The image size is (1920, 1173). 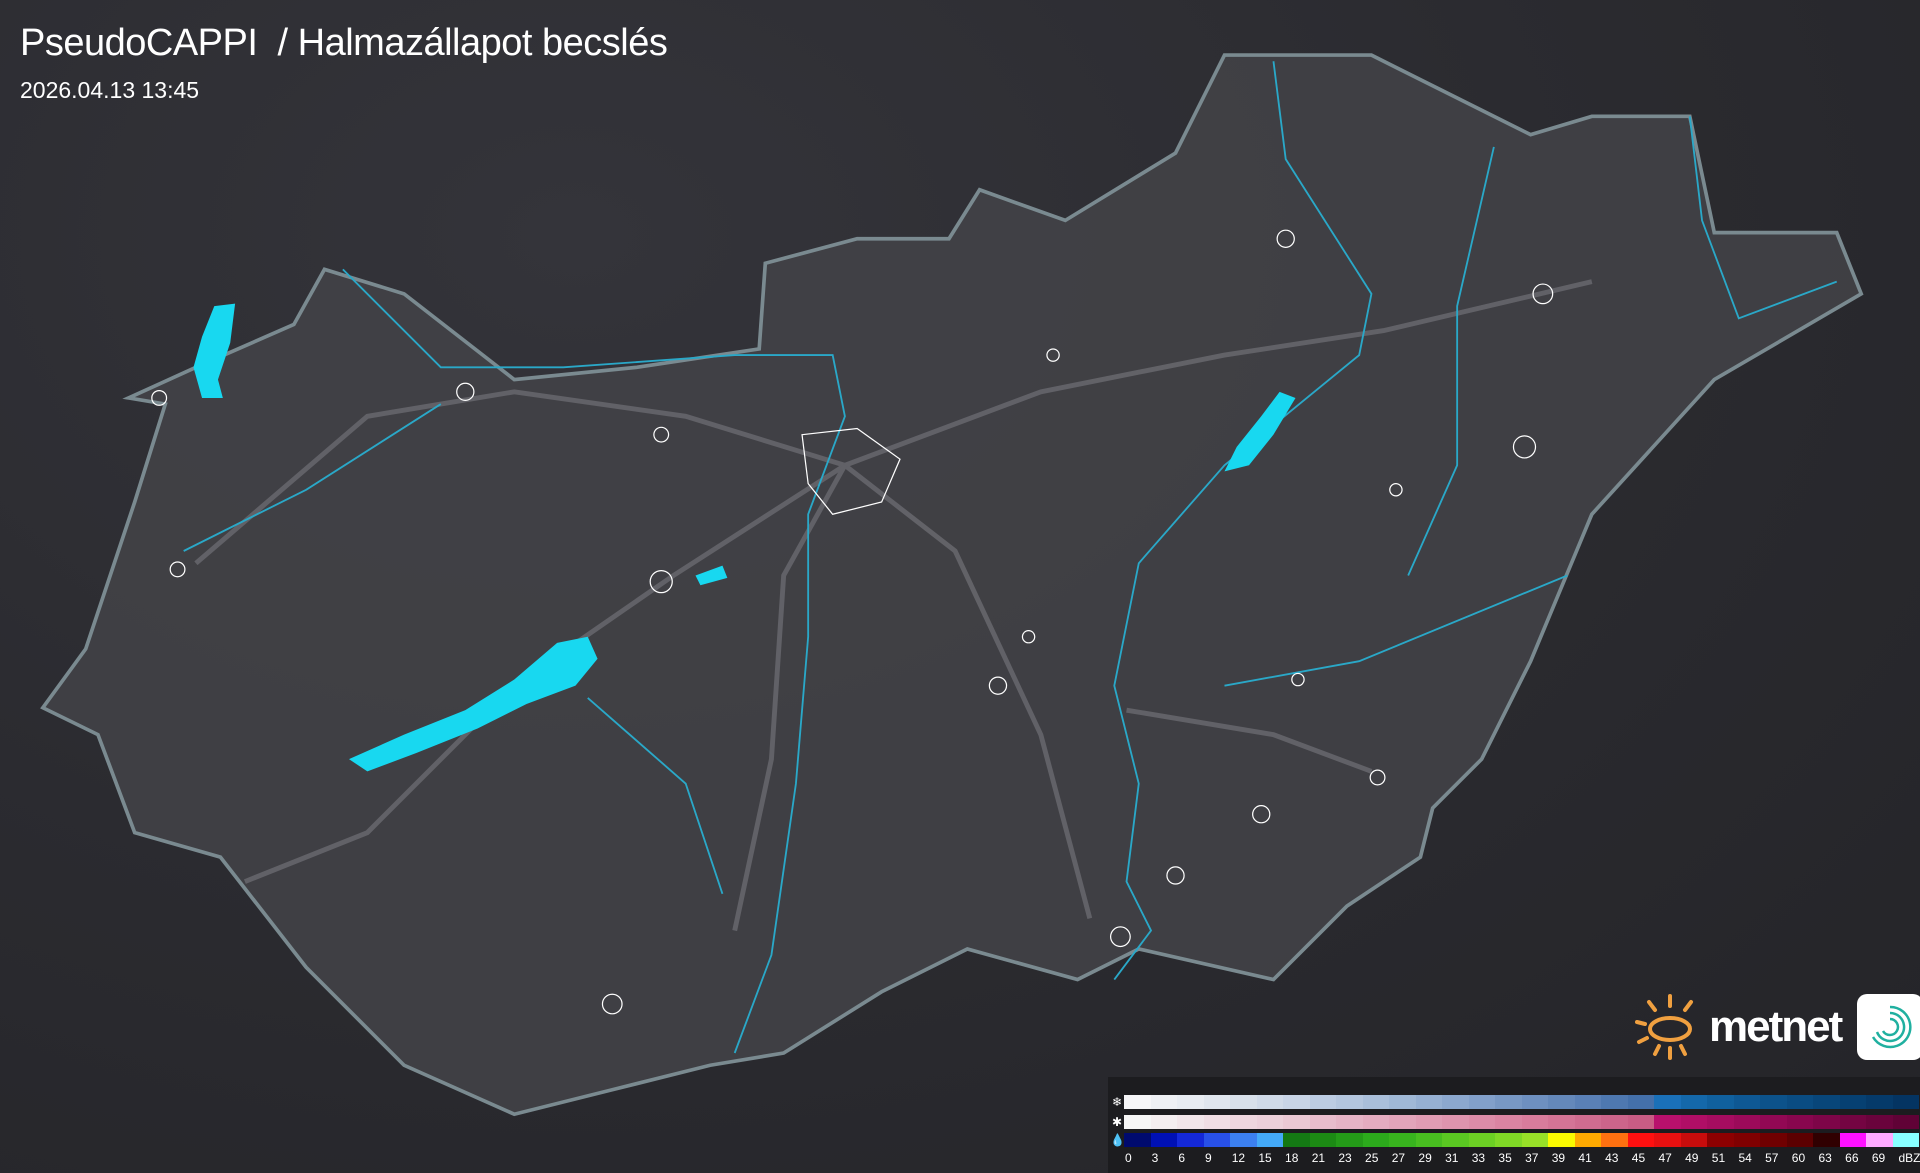 I want to click on legend-tick-label: 41, so click(x=1585, y=1158).